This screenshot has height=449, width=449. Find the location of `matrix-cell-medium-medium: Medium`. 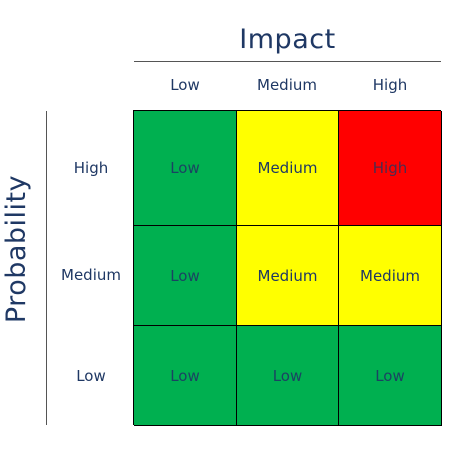

matrix-cell-medium-medium: Medium is located at coordinates (288, 276).